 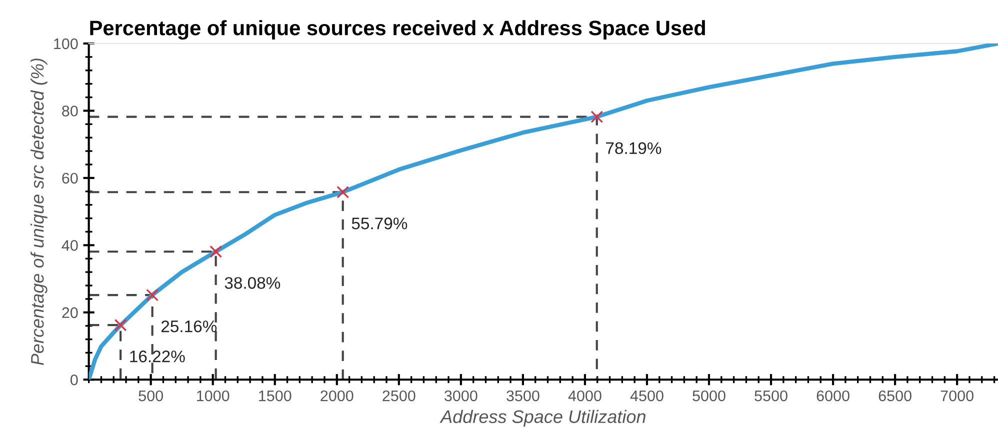 What do you see at coordinates (833, 396) in the screenshot?
I see `x-tick-label: 6000` at bounding box center [833, 396].